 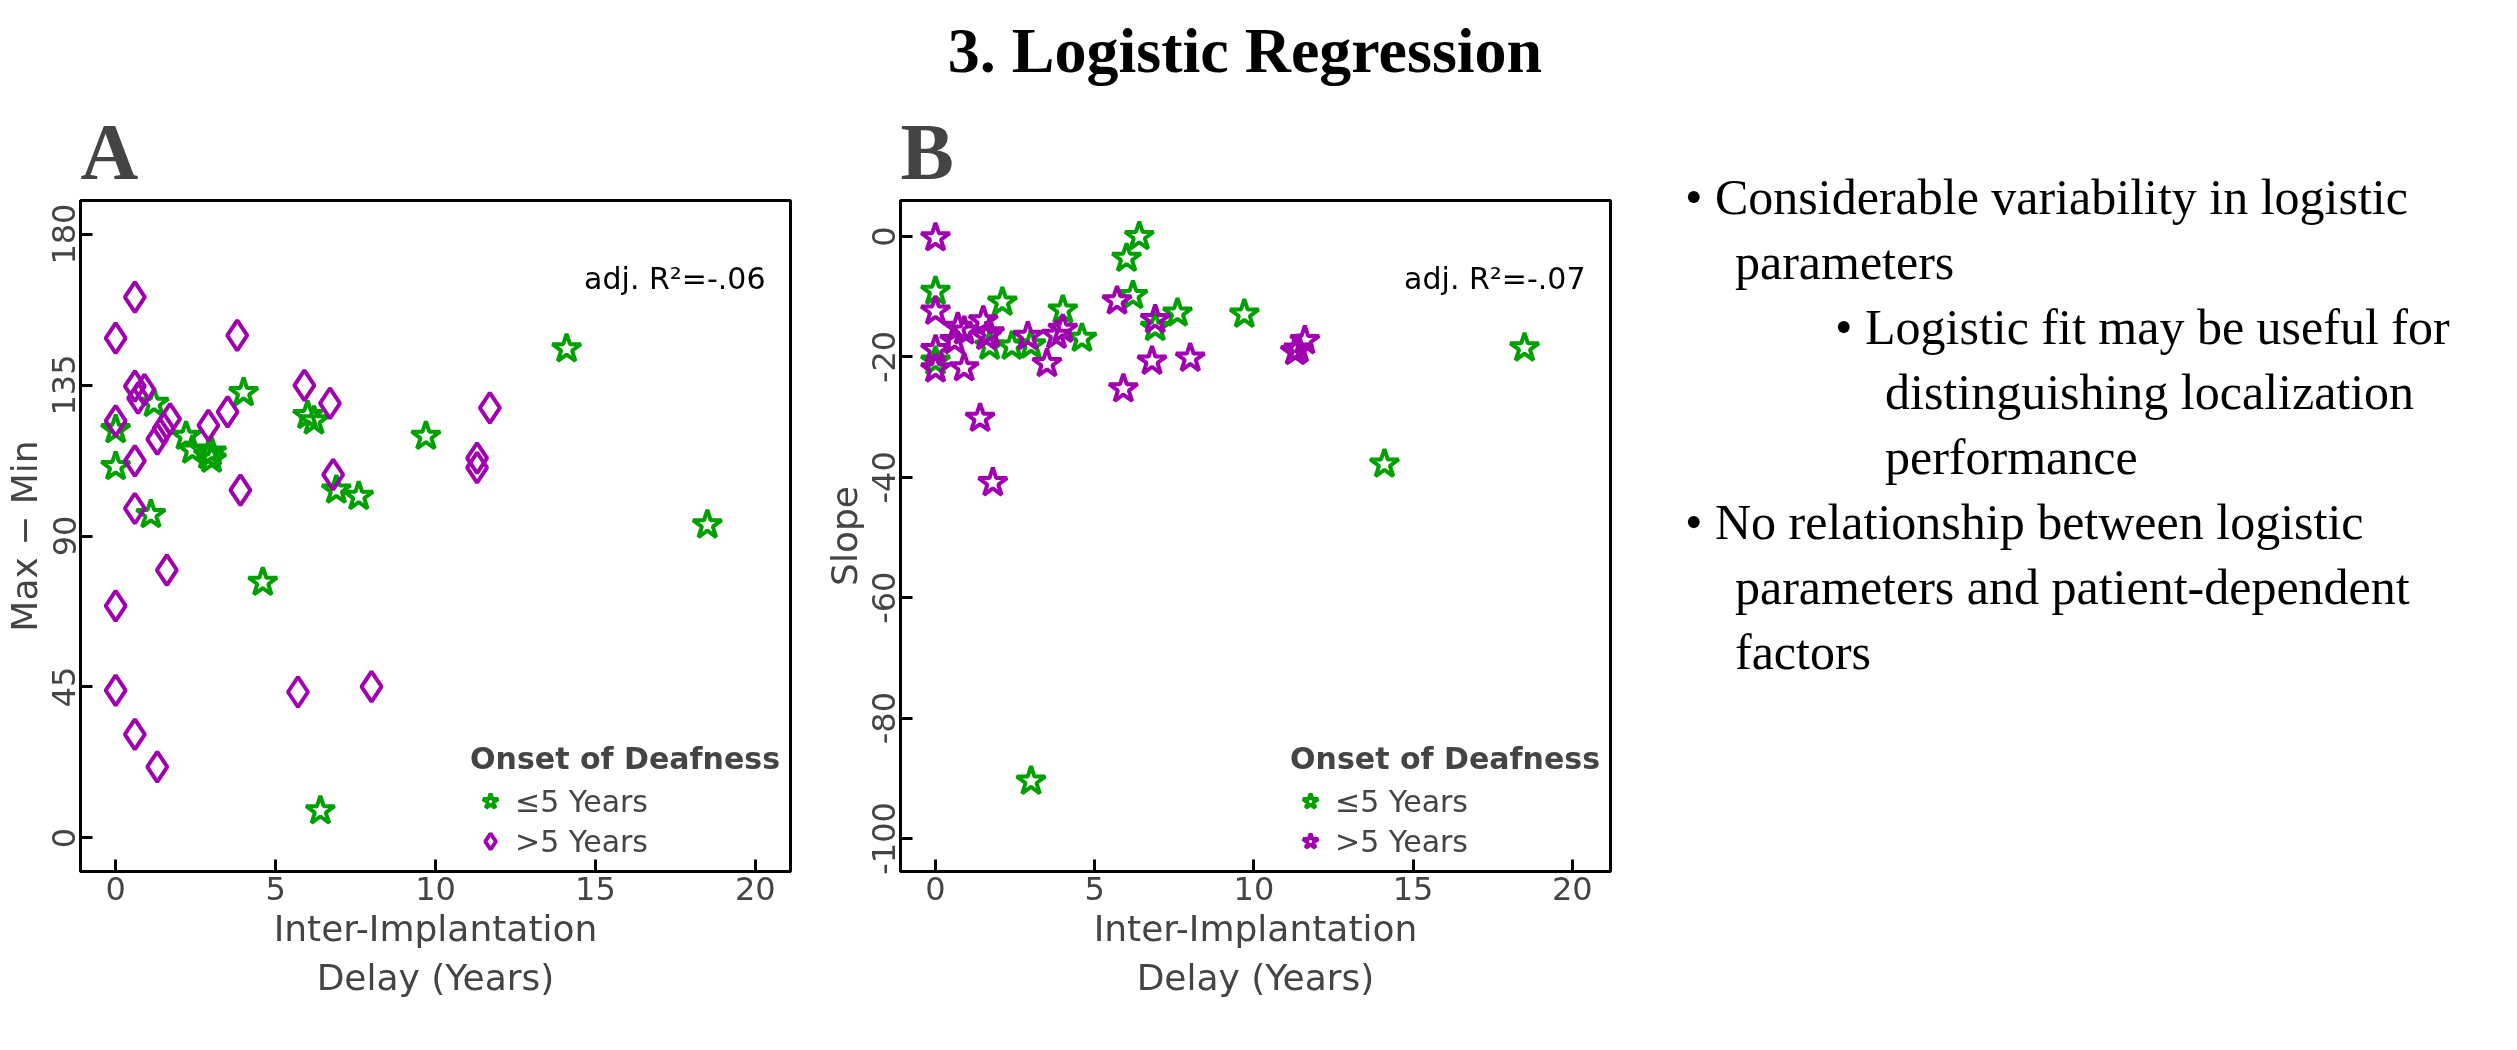 What do you see at coordinates (64, 385) in the screenshot?
I see `y-tick-label: 135` at bounding box center [64, 385].